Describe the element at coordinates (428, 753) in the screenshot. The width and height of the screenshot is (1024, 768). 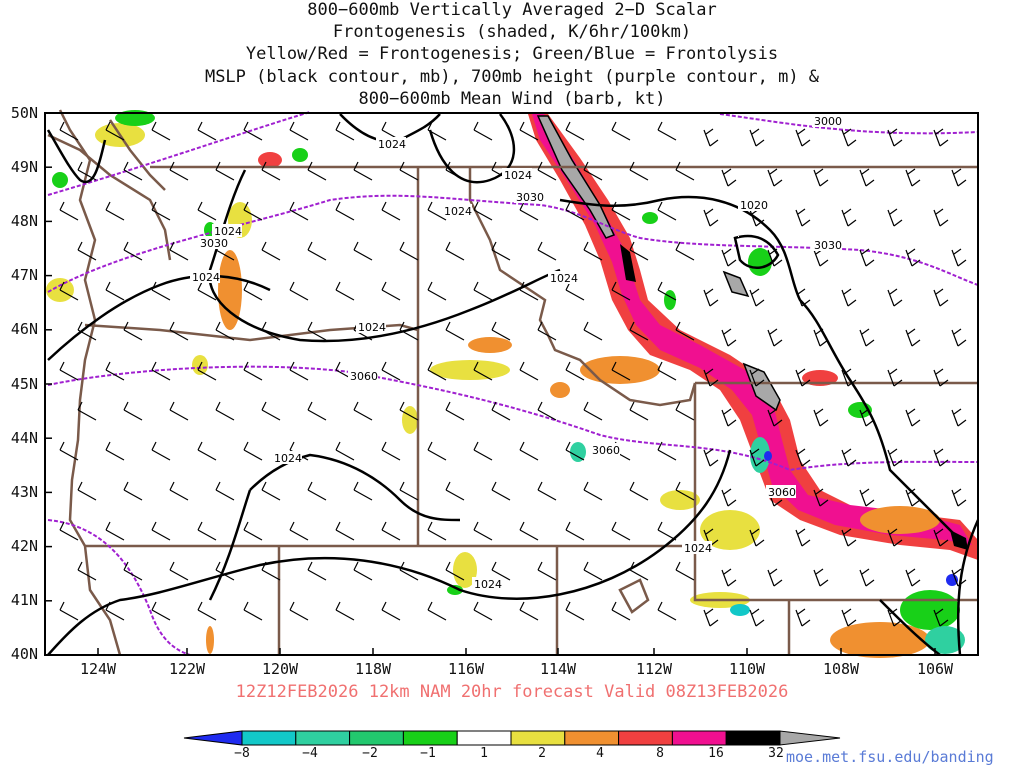
I see `colorbar-label: −1` at that location.